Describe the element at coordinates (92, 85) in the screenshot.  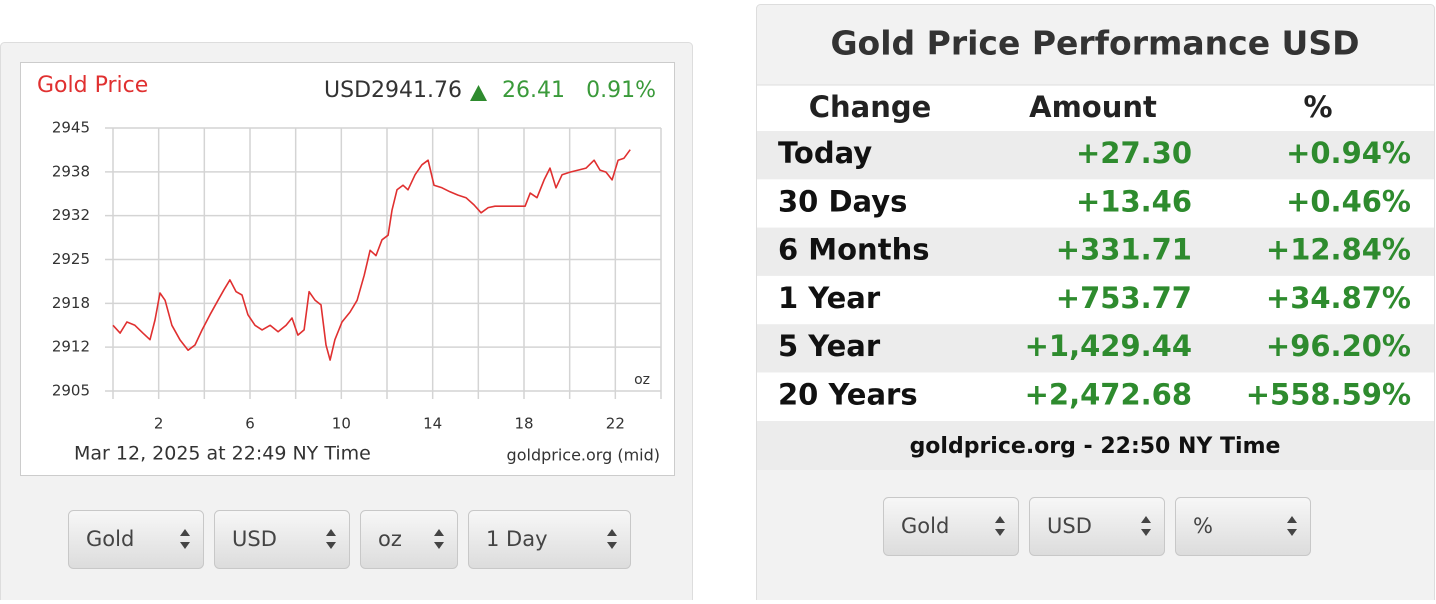
I see `chart-title: Gold Price` at that location.